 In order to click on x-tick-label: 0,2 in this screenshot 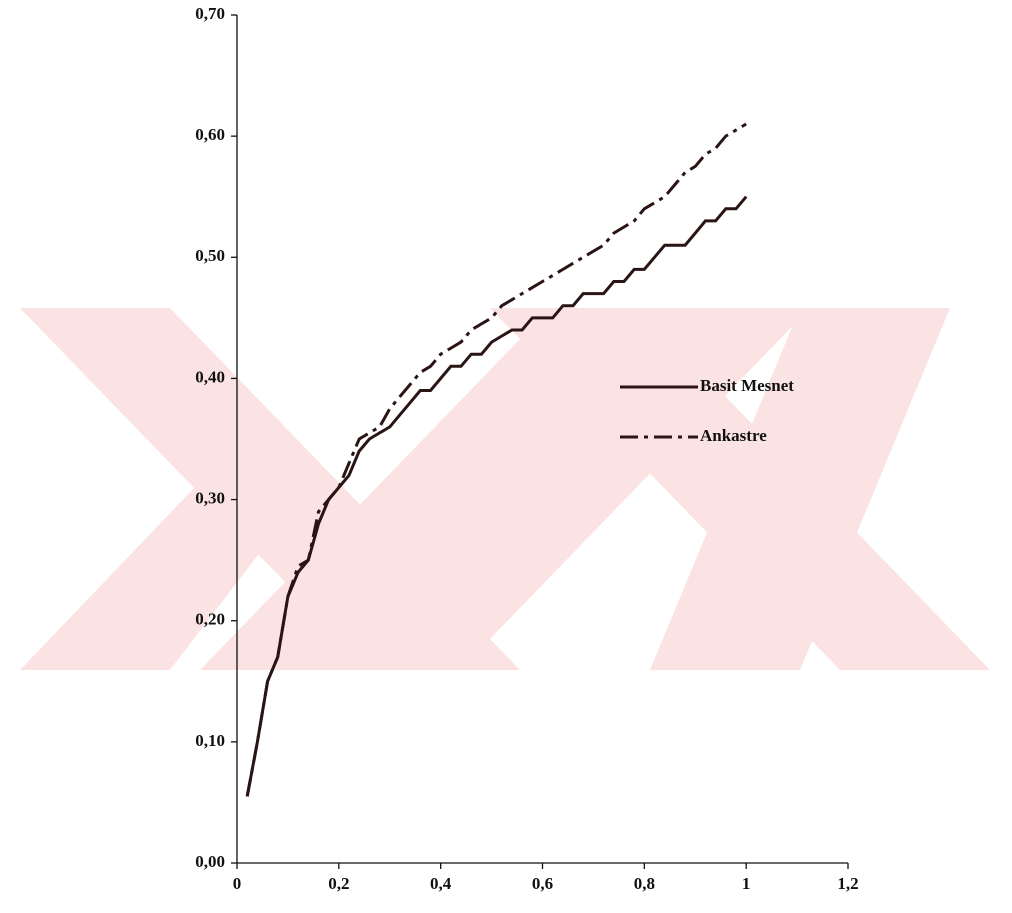, I will do `click(338, 883)`.